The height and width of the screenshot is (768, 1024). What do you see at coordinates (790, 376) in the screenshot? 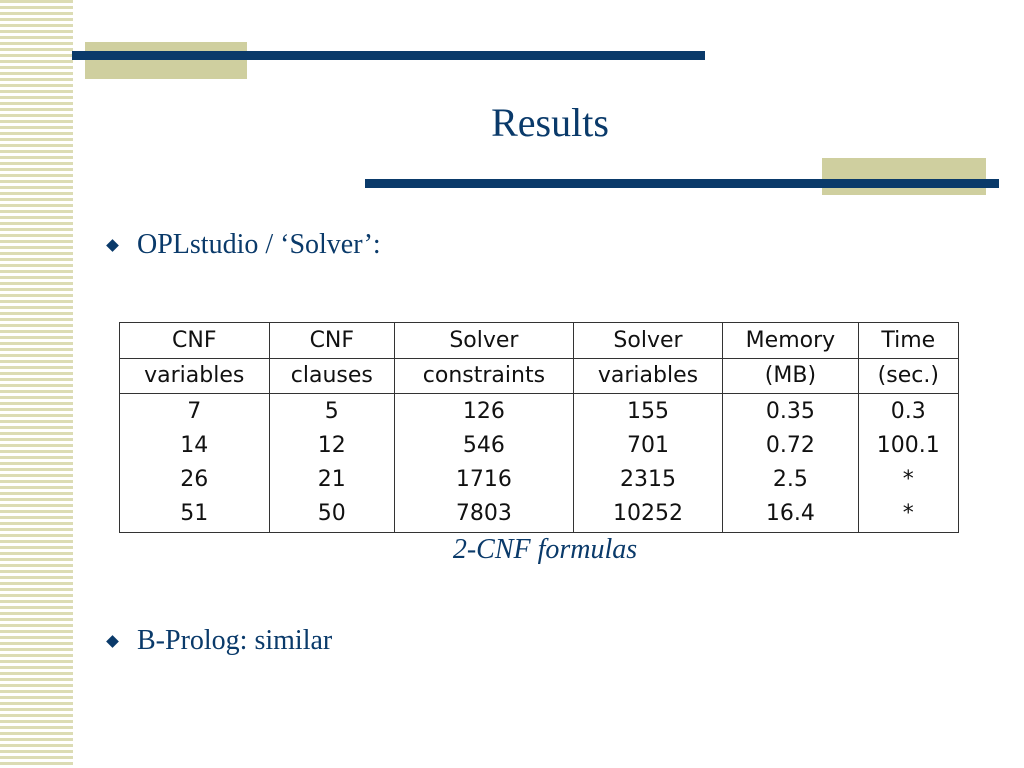
I see `column-header: (MB)` at bounding box center [790, 376].